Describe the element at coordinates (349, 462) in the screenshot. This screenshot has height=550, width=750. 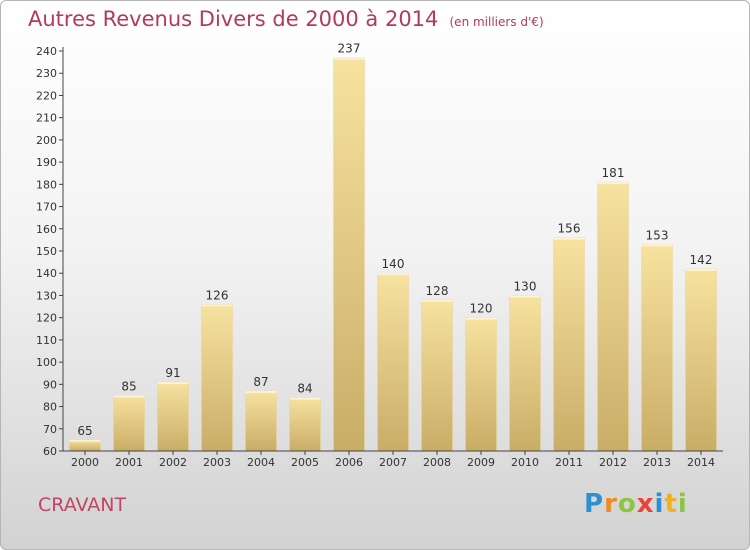
I see `x-tick-label: 2006` at that location.